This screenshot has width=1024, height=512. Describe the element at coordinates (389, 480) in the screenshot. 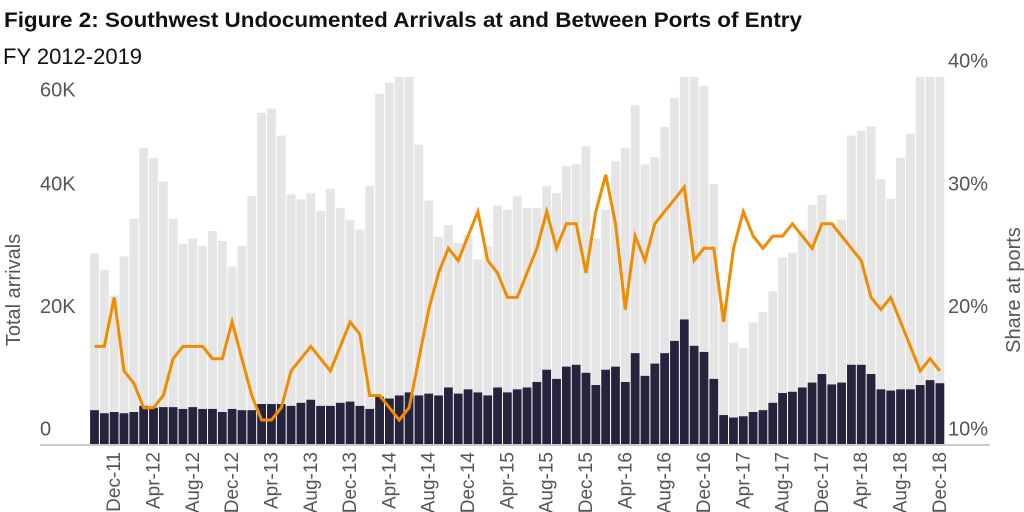

I see `x-tick-label: Apr-14` at that location.